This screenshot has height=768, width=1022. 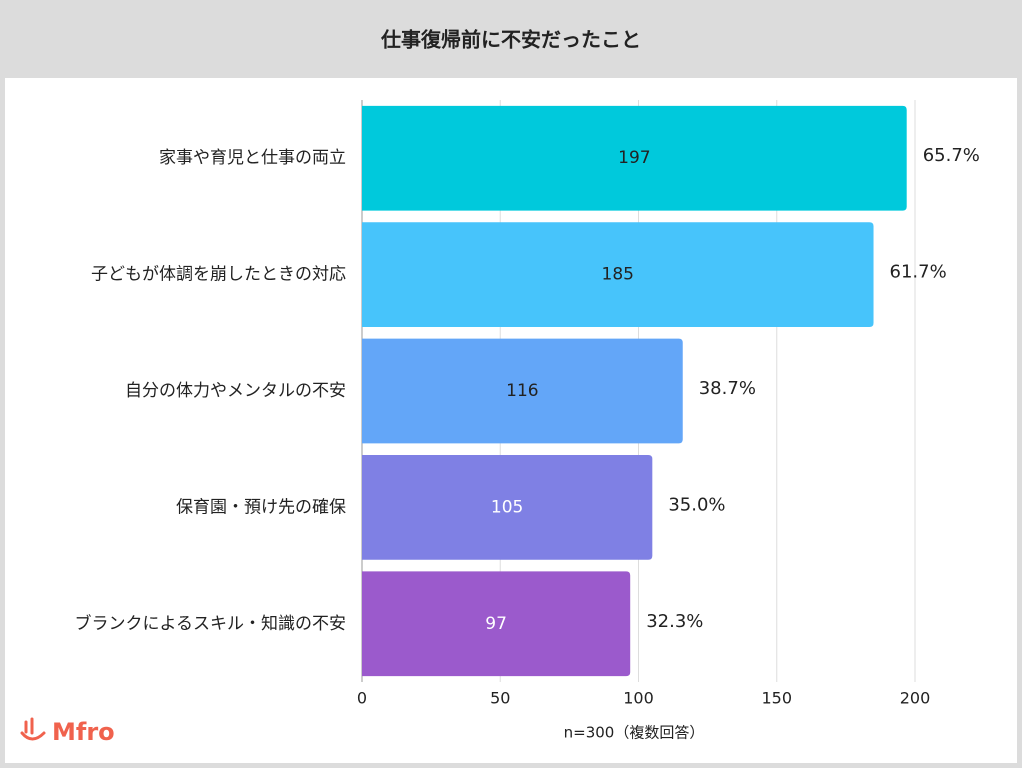 I want to click on note: n=300（複数回答）, so click(x=634, y=733).